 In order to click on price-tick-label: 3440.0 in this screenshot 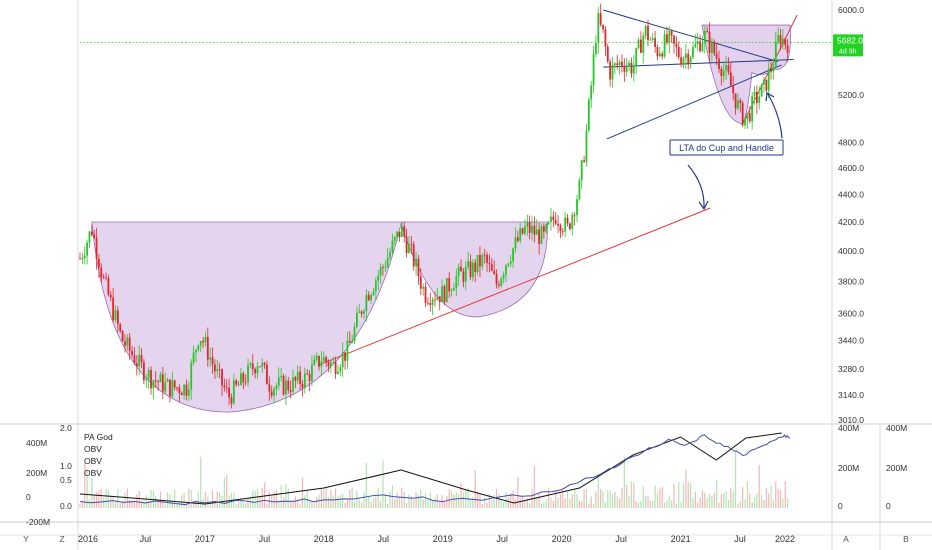, I will do `click(851, 341)`.